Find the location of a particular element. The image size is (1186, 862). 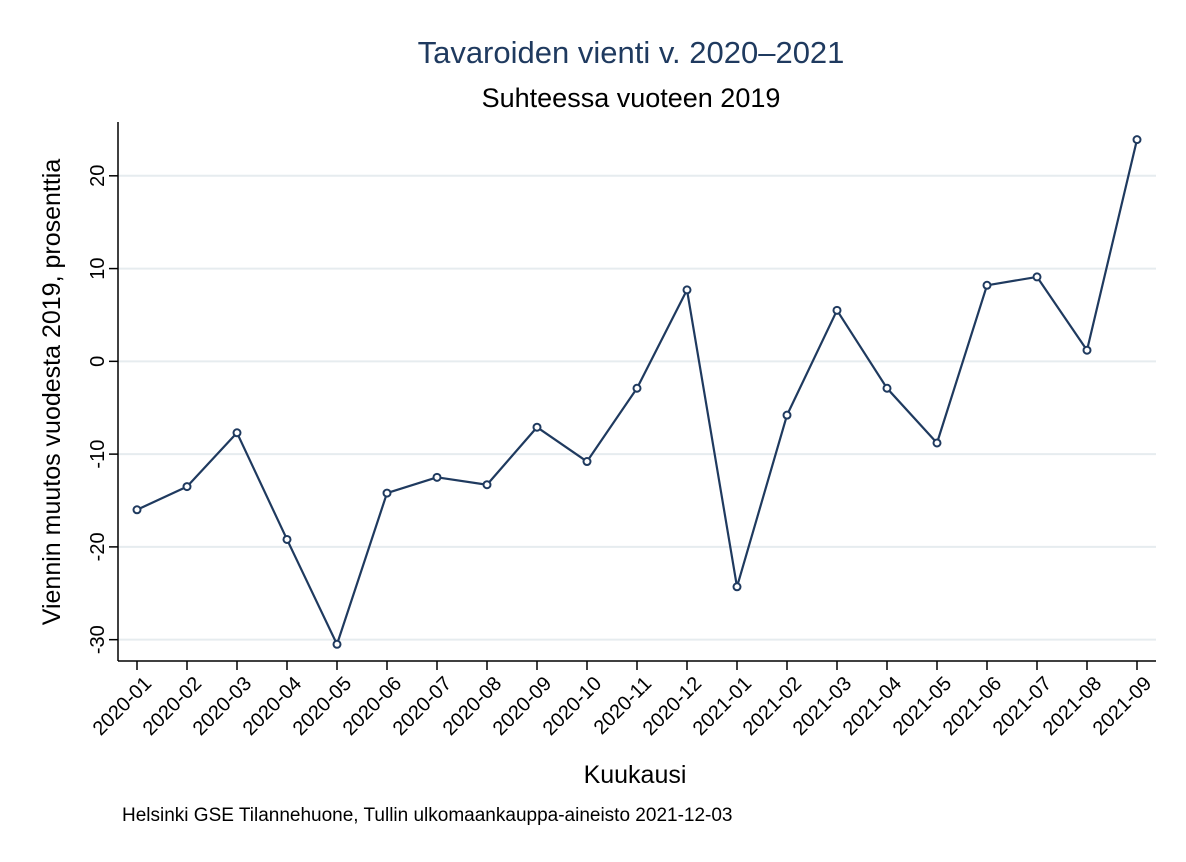

y-tick-label: 10 is located at coordinates (98, 268).